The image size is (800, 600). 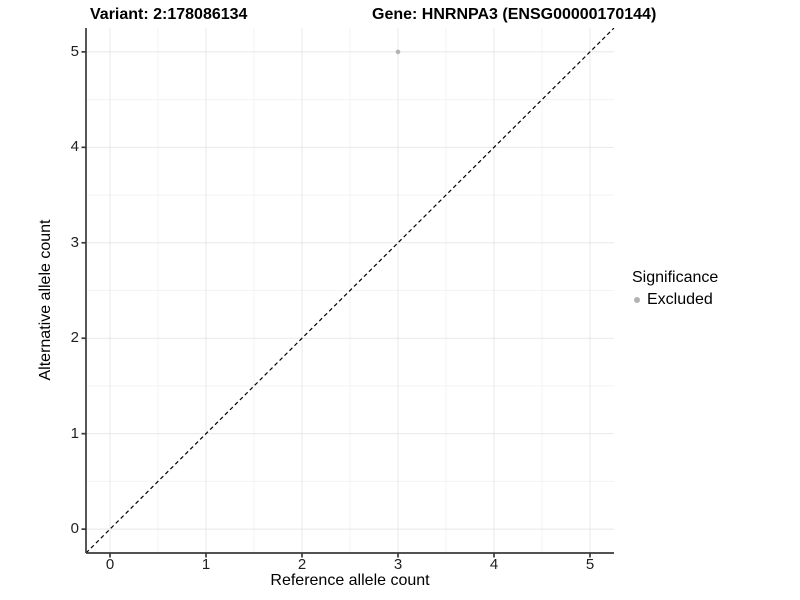 What do you see at coordinates (74, 433) in the screenshot?
I see `y-tick-label: 1` at bounding box center [74, 433].